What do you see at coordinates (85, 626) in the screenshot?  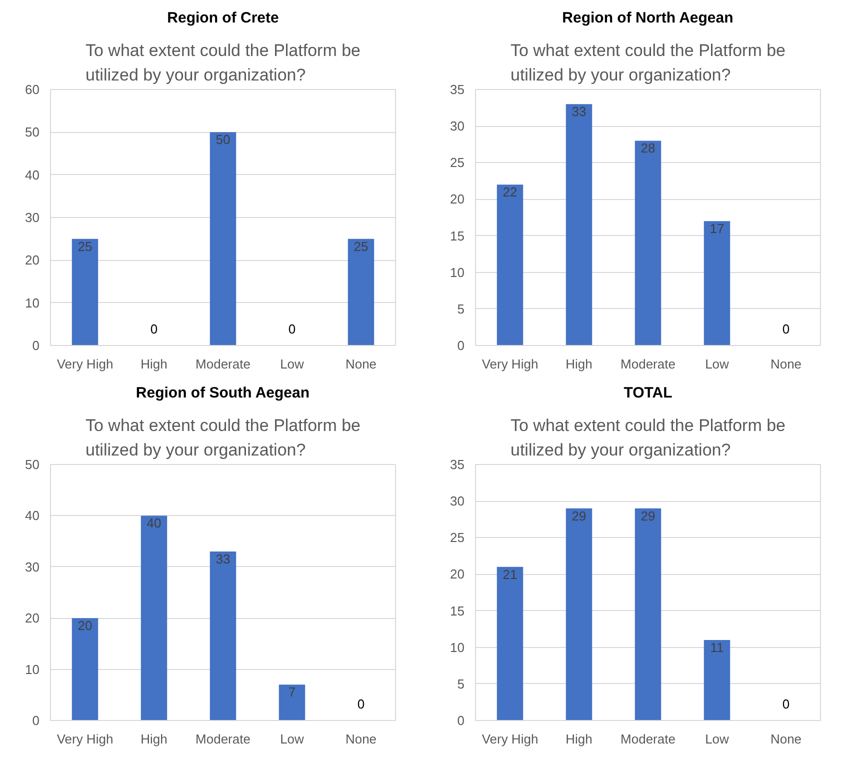 I see `data-label: 20` at bounding box center [85, 626].